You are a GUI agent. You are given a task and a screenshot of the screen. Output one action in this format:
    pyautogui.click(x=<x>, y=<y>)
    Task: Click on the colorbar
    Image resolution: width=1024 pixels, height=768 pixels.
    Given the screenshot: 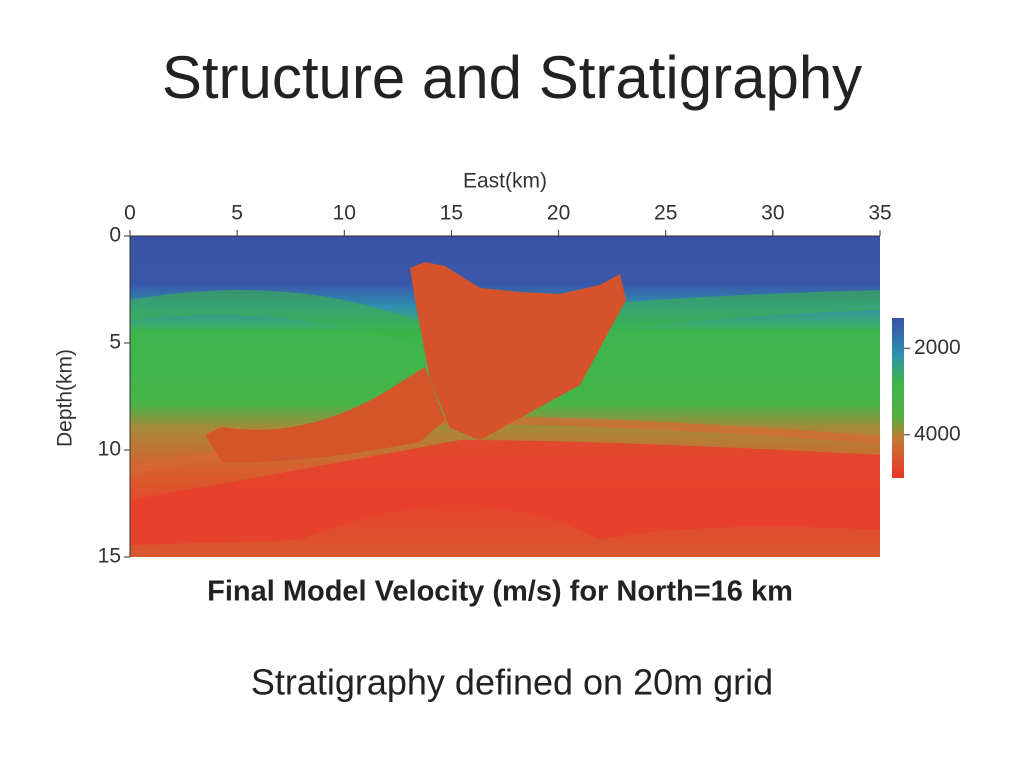 What is the action you would take?
    pyautogui.click(x=898, y=398)
    